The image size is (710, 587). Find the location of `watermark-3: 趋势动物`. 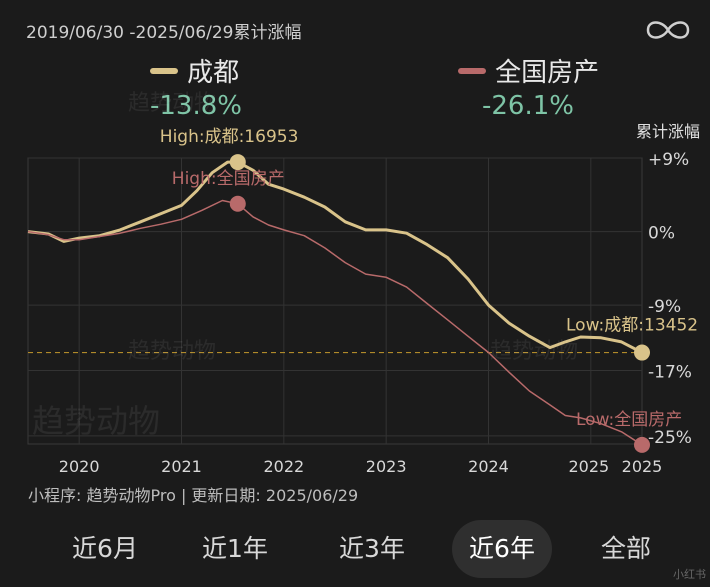

watermark-3: 趋势动物 is located at coordinates (172, 103).